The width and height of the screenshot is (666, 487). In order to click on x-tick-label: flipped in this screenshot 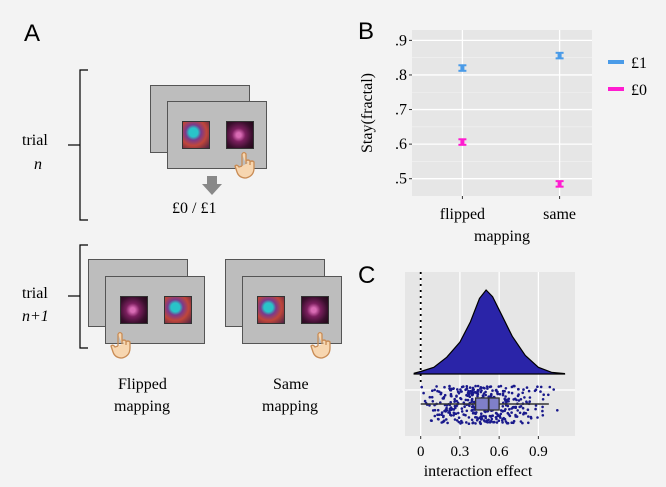, I will do `click(462, 214)`.